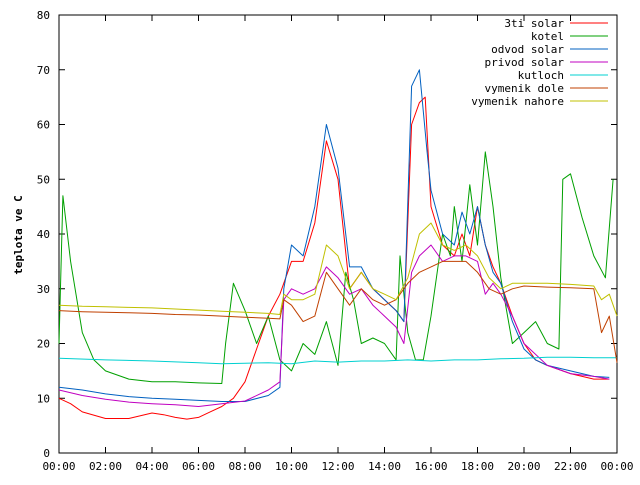 The height and width of the screenshot is (485, 640). I want to click on y-axis-label: teplota ve C, so click(18, 234).